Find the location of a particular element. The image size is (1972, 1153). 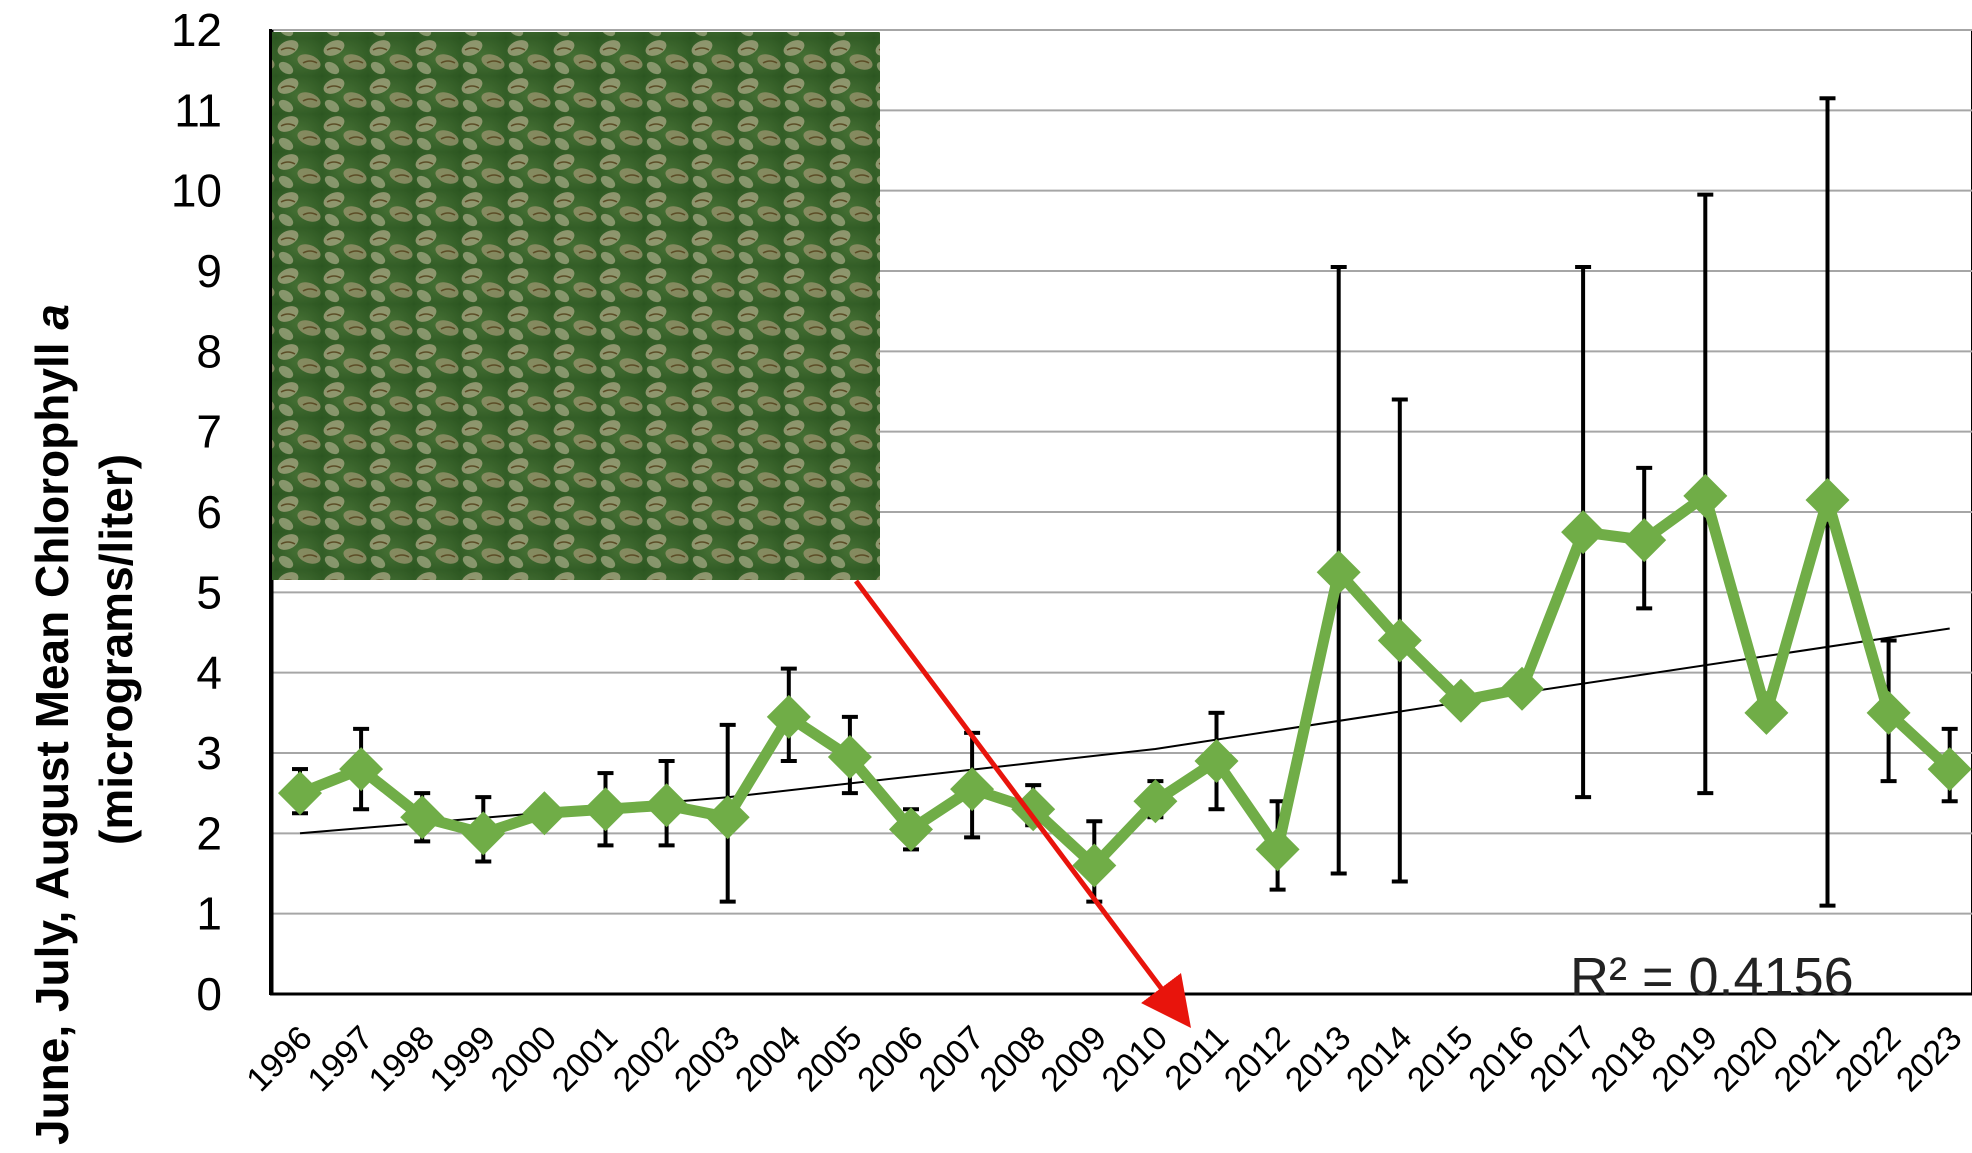

x-tick-label: 2010 is located at coordinates (1135, 1059).